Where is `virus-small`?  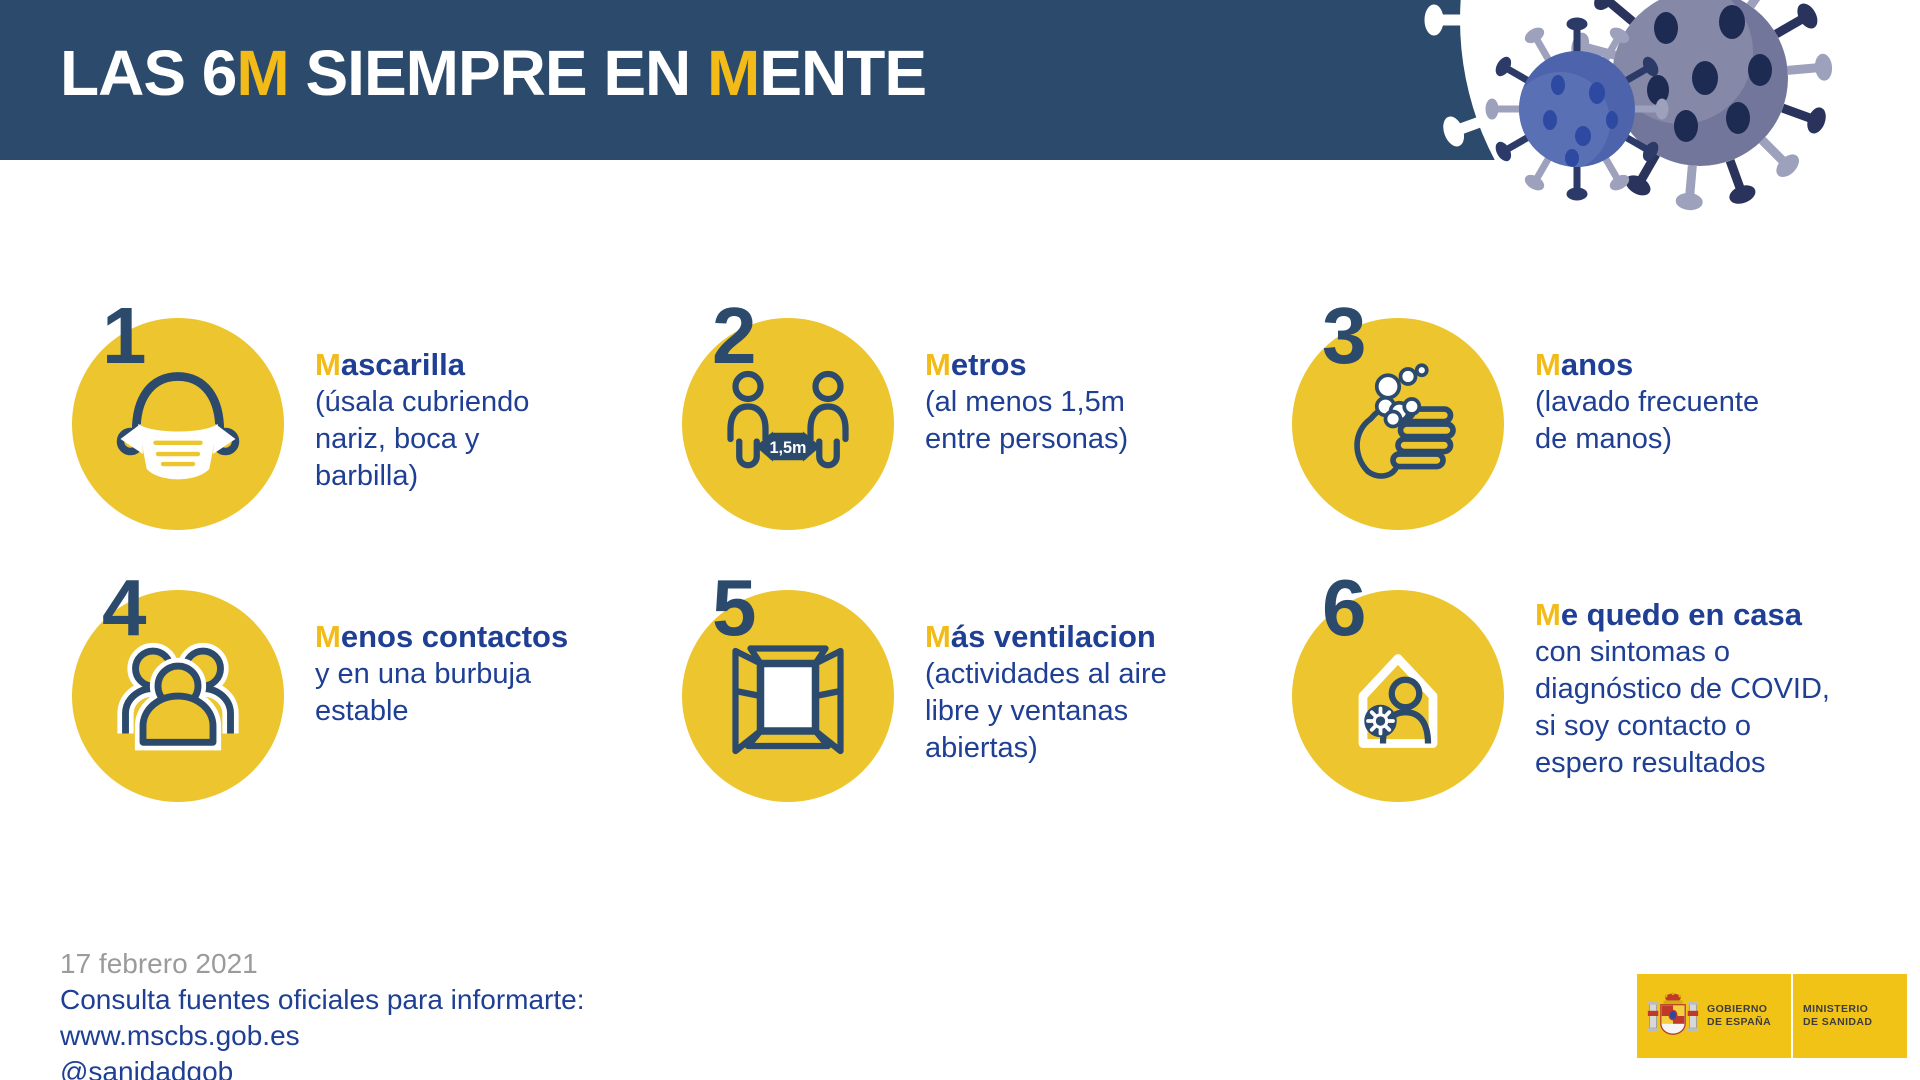 virus-small is located at coordinates (1577, 109).